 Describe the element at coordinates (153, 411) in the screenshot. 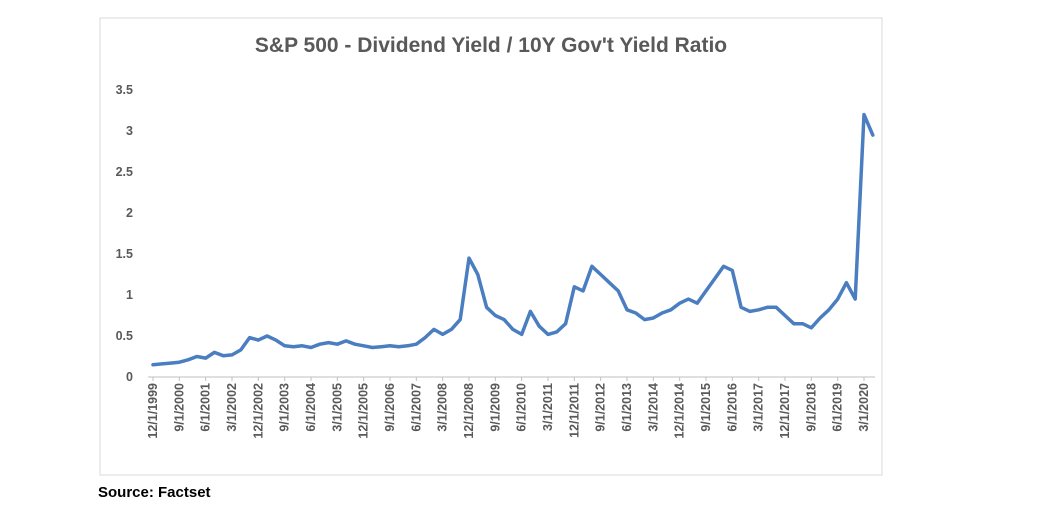

I see `x-tick-label: 12/1/1999` at that location.